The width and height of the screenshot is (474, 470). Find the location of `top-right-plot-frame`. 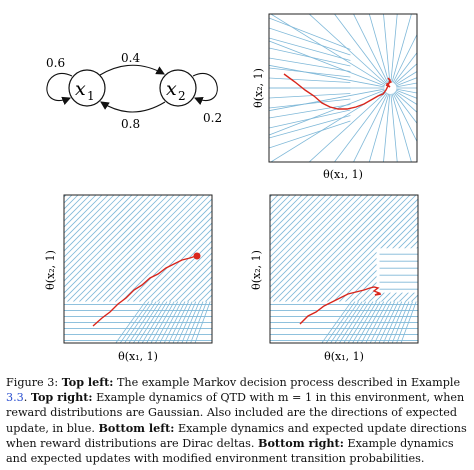

top-right-plot-frame is located at coordinates (343, 88).